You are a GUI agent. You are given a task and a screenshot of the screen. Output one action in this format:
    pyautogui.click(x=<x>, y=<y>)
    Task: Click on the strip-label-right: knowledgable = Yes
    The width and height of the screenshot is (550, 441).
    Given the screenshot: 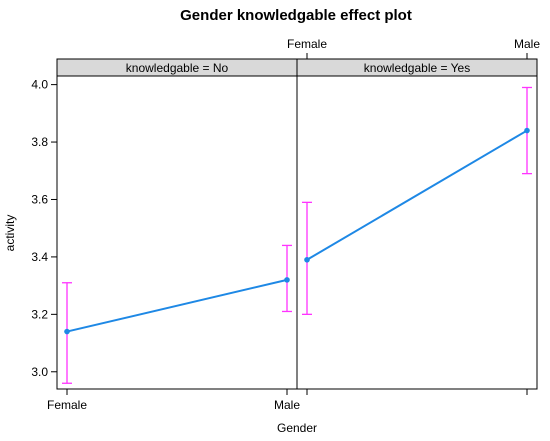 What is the action you would take?
    pyautogui.click(x=417, y=68)
    